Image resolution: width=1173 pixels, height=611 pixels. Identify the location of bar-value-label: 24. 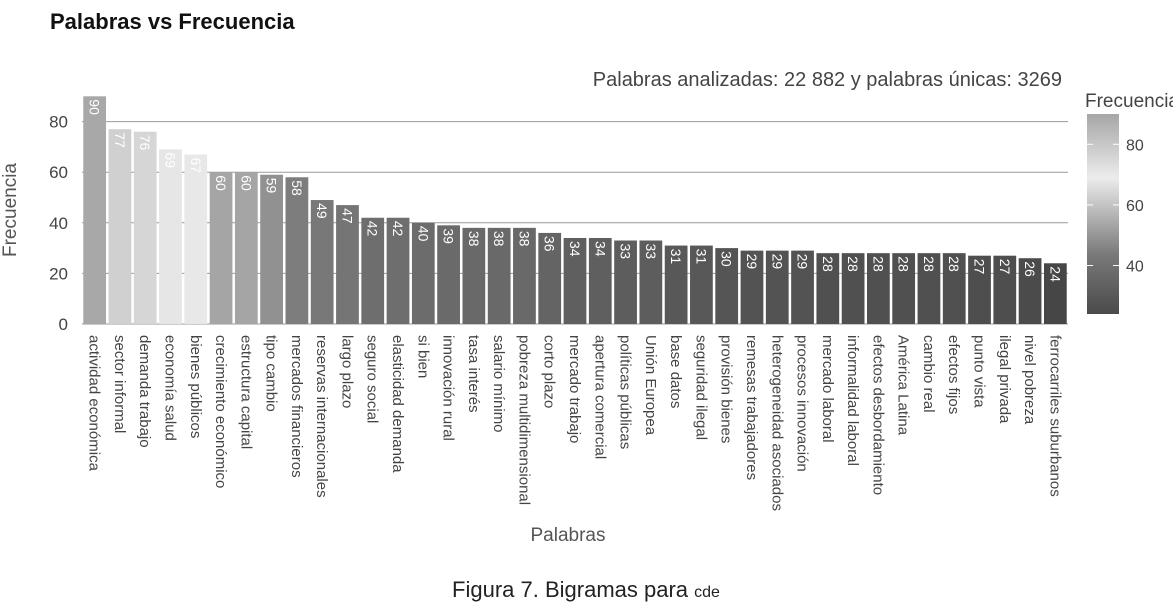
(1055, 274).